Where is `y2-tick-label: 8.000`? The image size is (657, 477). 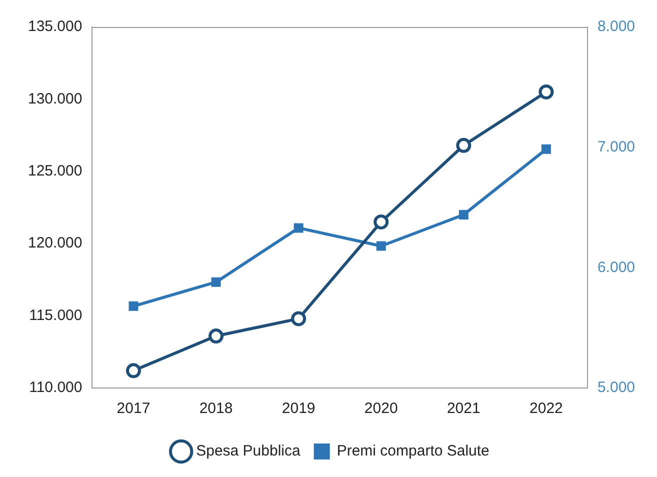
y2-tick-label: 8.000 is located at coordinates (616, 27).